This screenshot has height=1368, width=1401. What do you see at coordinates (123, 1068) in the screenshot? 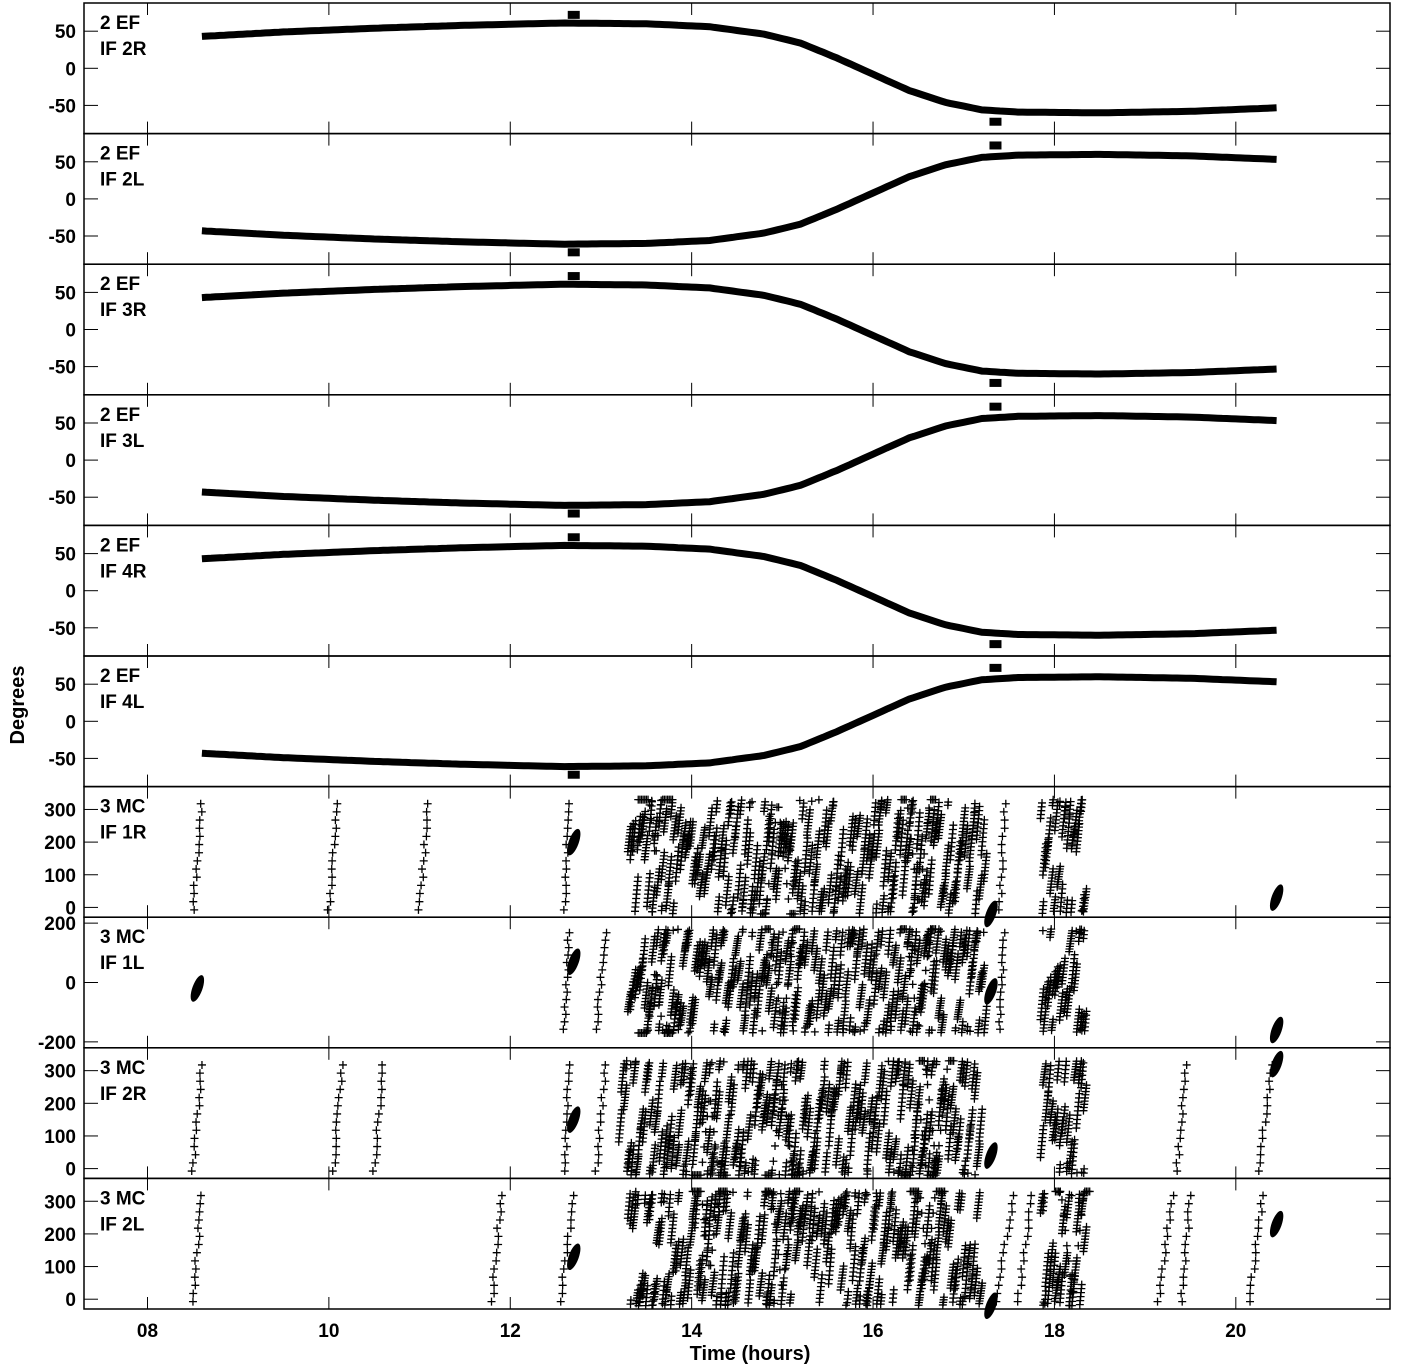
I see `panel-label-source: 3 MC` at bounding box center [123, 1068].